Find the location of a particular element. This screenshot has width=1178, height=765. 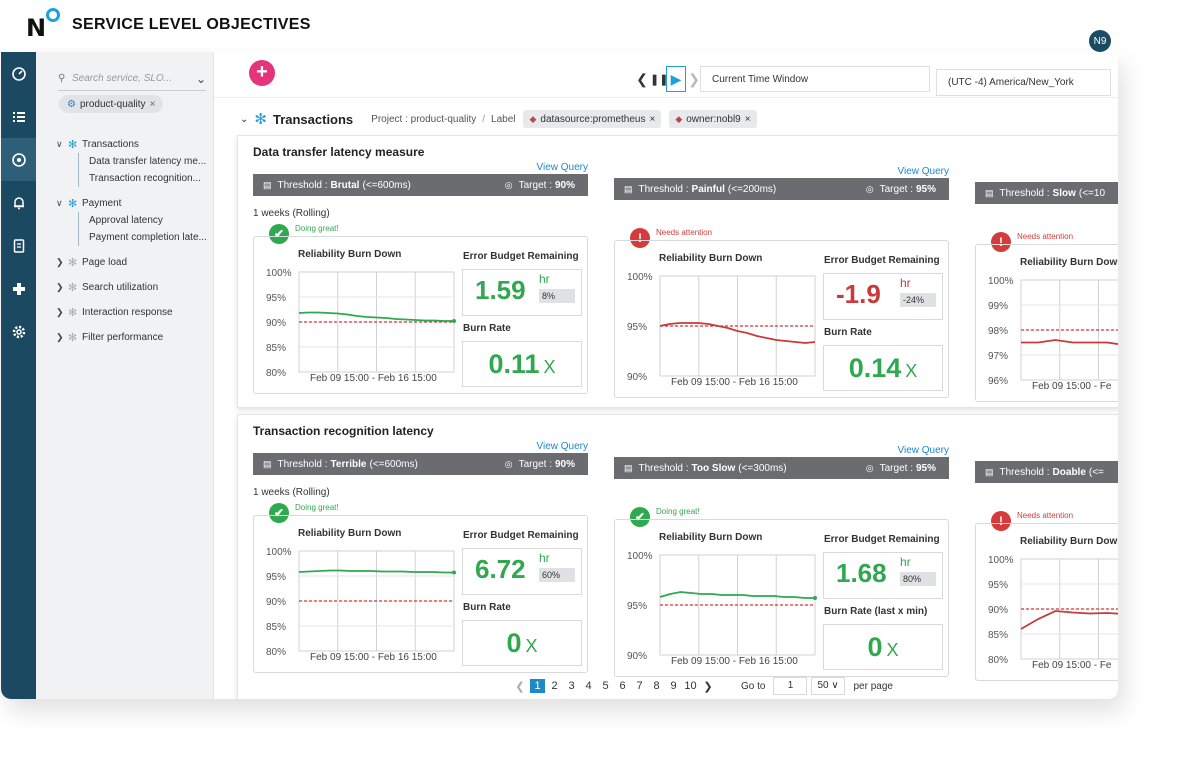

threshold-condition: (<=200ms) is located at coordinates (752, 189).